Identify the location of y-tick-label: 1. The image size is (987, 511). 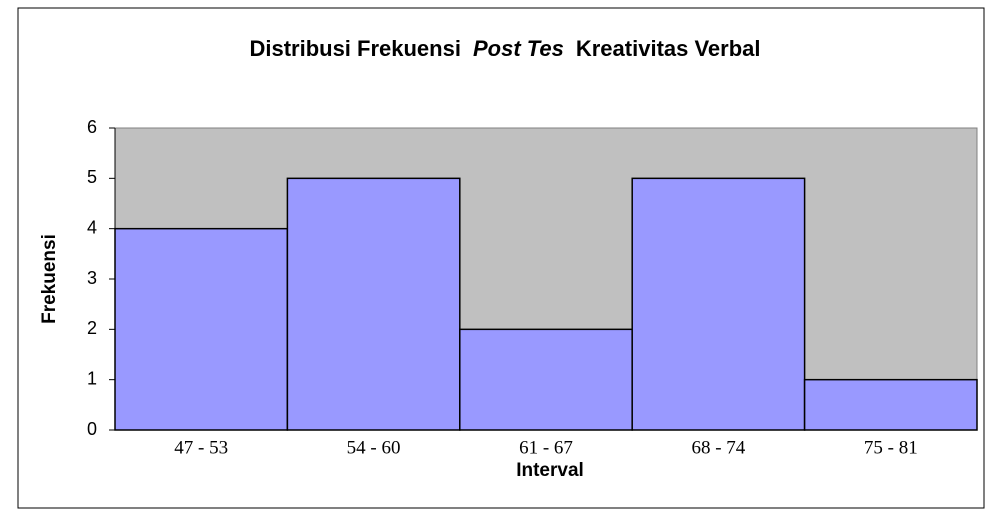
(92, 378).